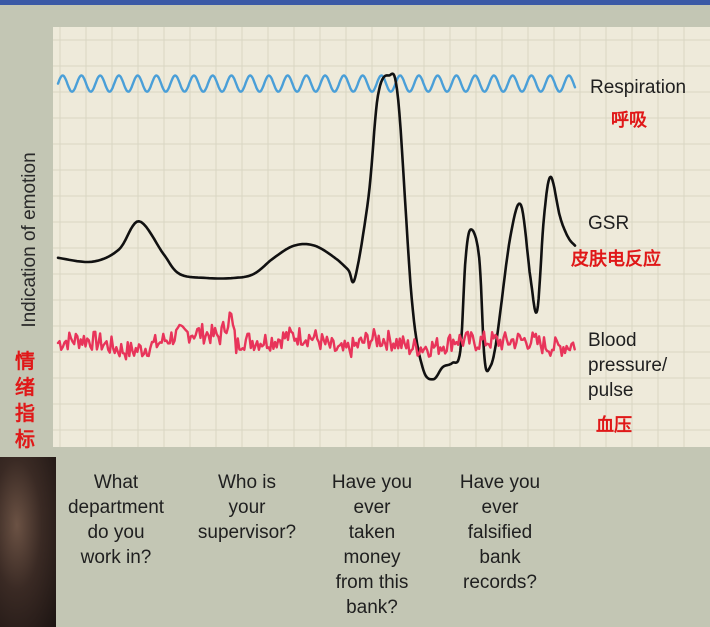  I want to click on legend-blood-pressure-zh: 血压, so click(614, 425).